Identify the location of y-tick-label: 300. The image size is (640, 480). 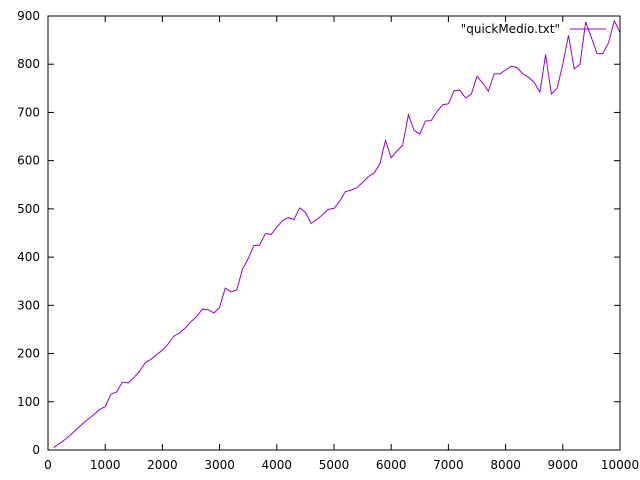
(28, 305).